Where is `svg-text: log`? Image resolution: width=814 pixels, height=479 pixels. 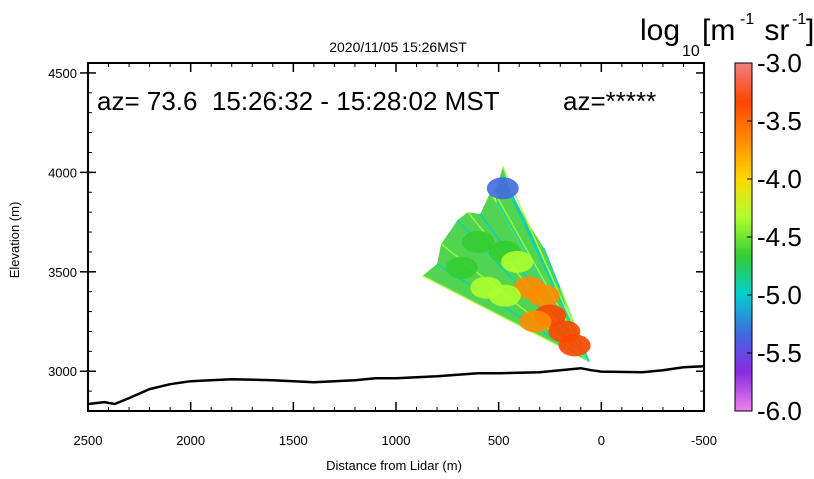
svg-text: log is located at coordinates (660, 30).